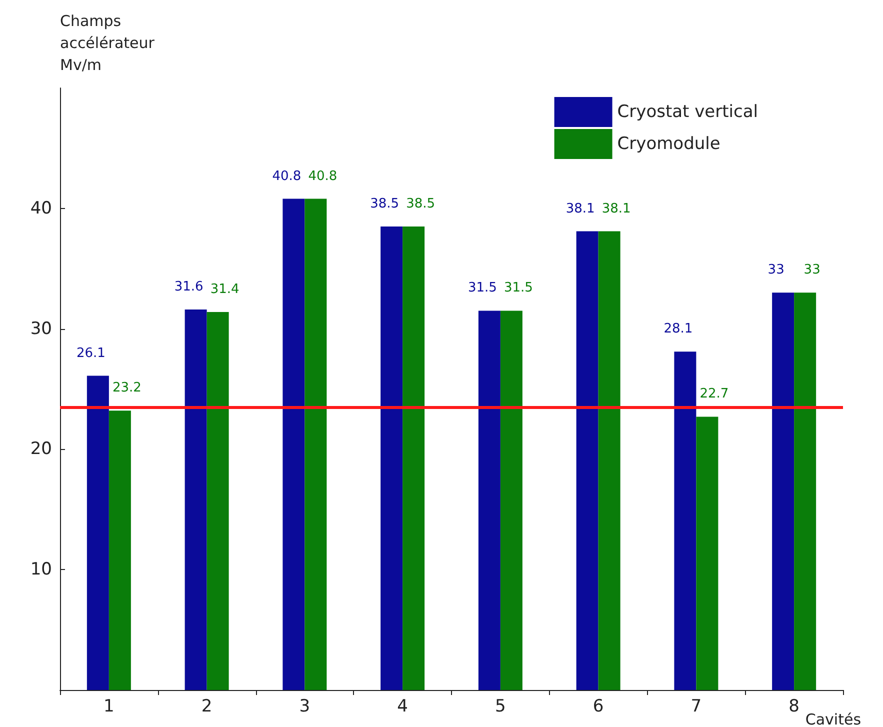 The height and width of the screenshot is (727, 883). Describe the element at coordinates (794, 706) in the screenshot. I see `x-tick-label: 8` at that location.